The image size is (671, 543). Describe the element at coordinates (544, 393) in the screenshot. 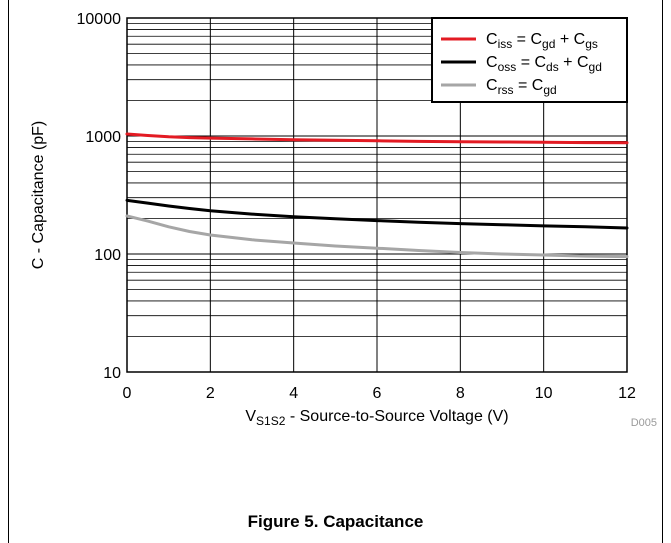

I see `x-tick-label: 10` at that location.